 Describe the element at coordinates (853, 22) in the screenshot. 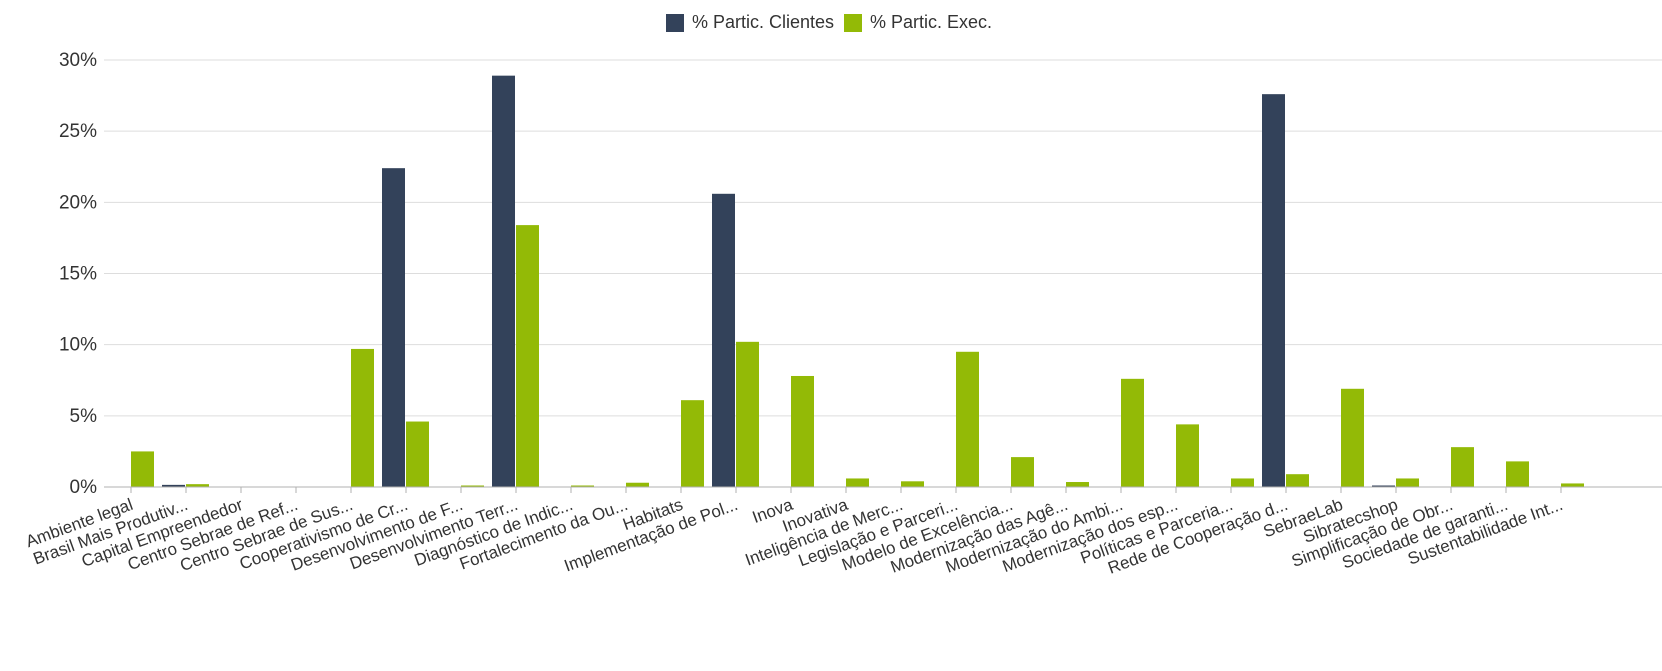

I see `legend-swatch-exec` at that location.